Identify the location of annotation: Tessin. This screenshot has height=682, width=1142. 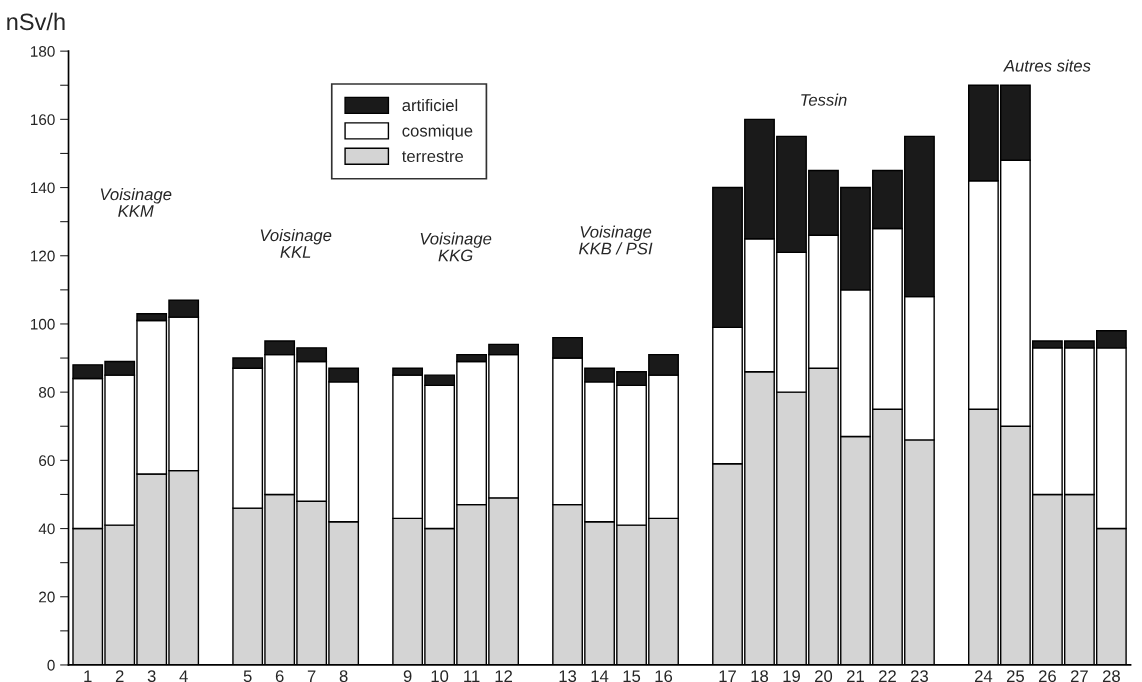
(824, 99).